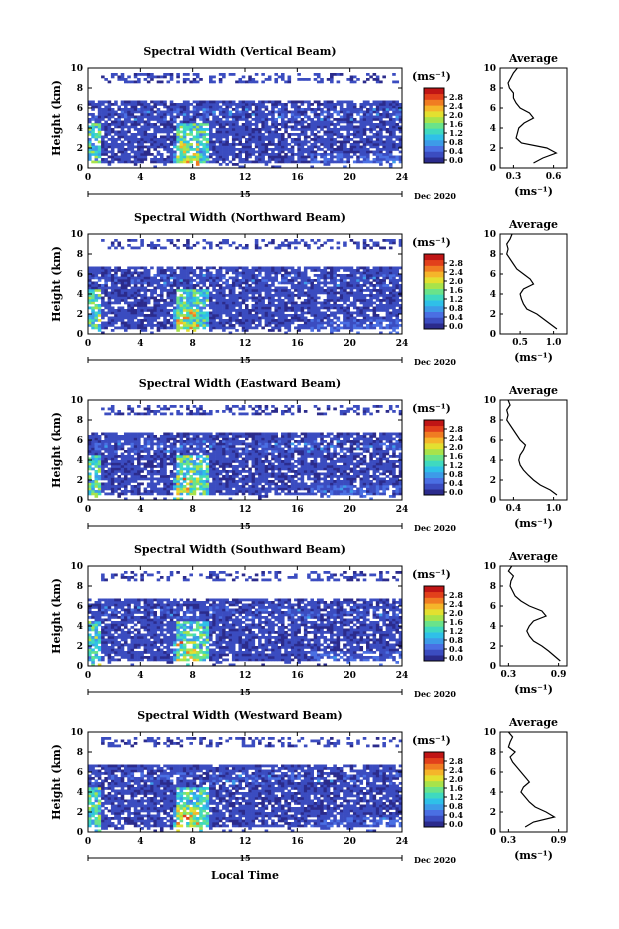 This screenshot has width=619, height=929. What do you see at coordinates (435, 196) in the screenshot?
I see `date-label: Dec 2020` at bounding box center [435, 196].